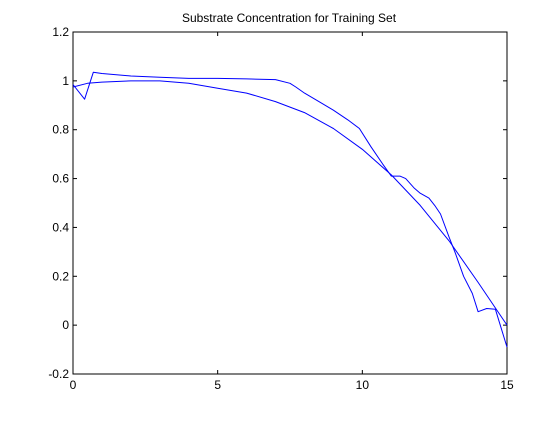 This screenshot has width=560, height=425. I want to click on y-tick-label: 0.6, so click(60, 179).